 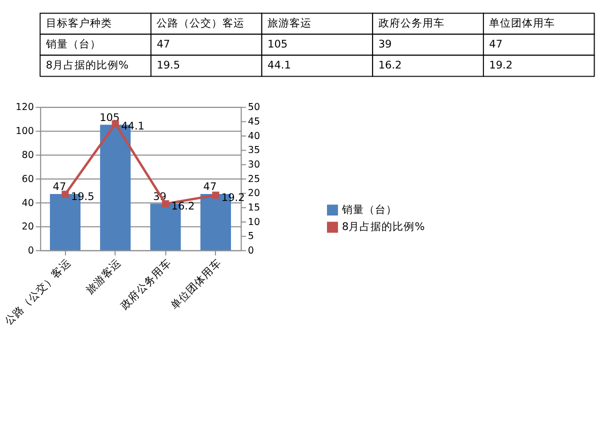 What do you see at coordinates (28, 179) in the screenshot?
I see `y-tick-label: 60` at bounding box center [28, 179].